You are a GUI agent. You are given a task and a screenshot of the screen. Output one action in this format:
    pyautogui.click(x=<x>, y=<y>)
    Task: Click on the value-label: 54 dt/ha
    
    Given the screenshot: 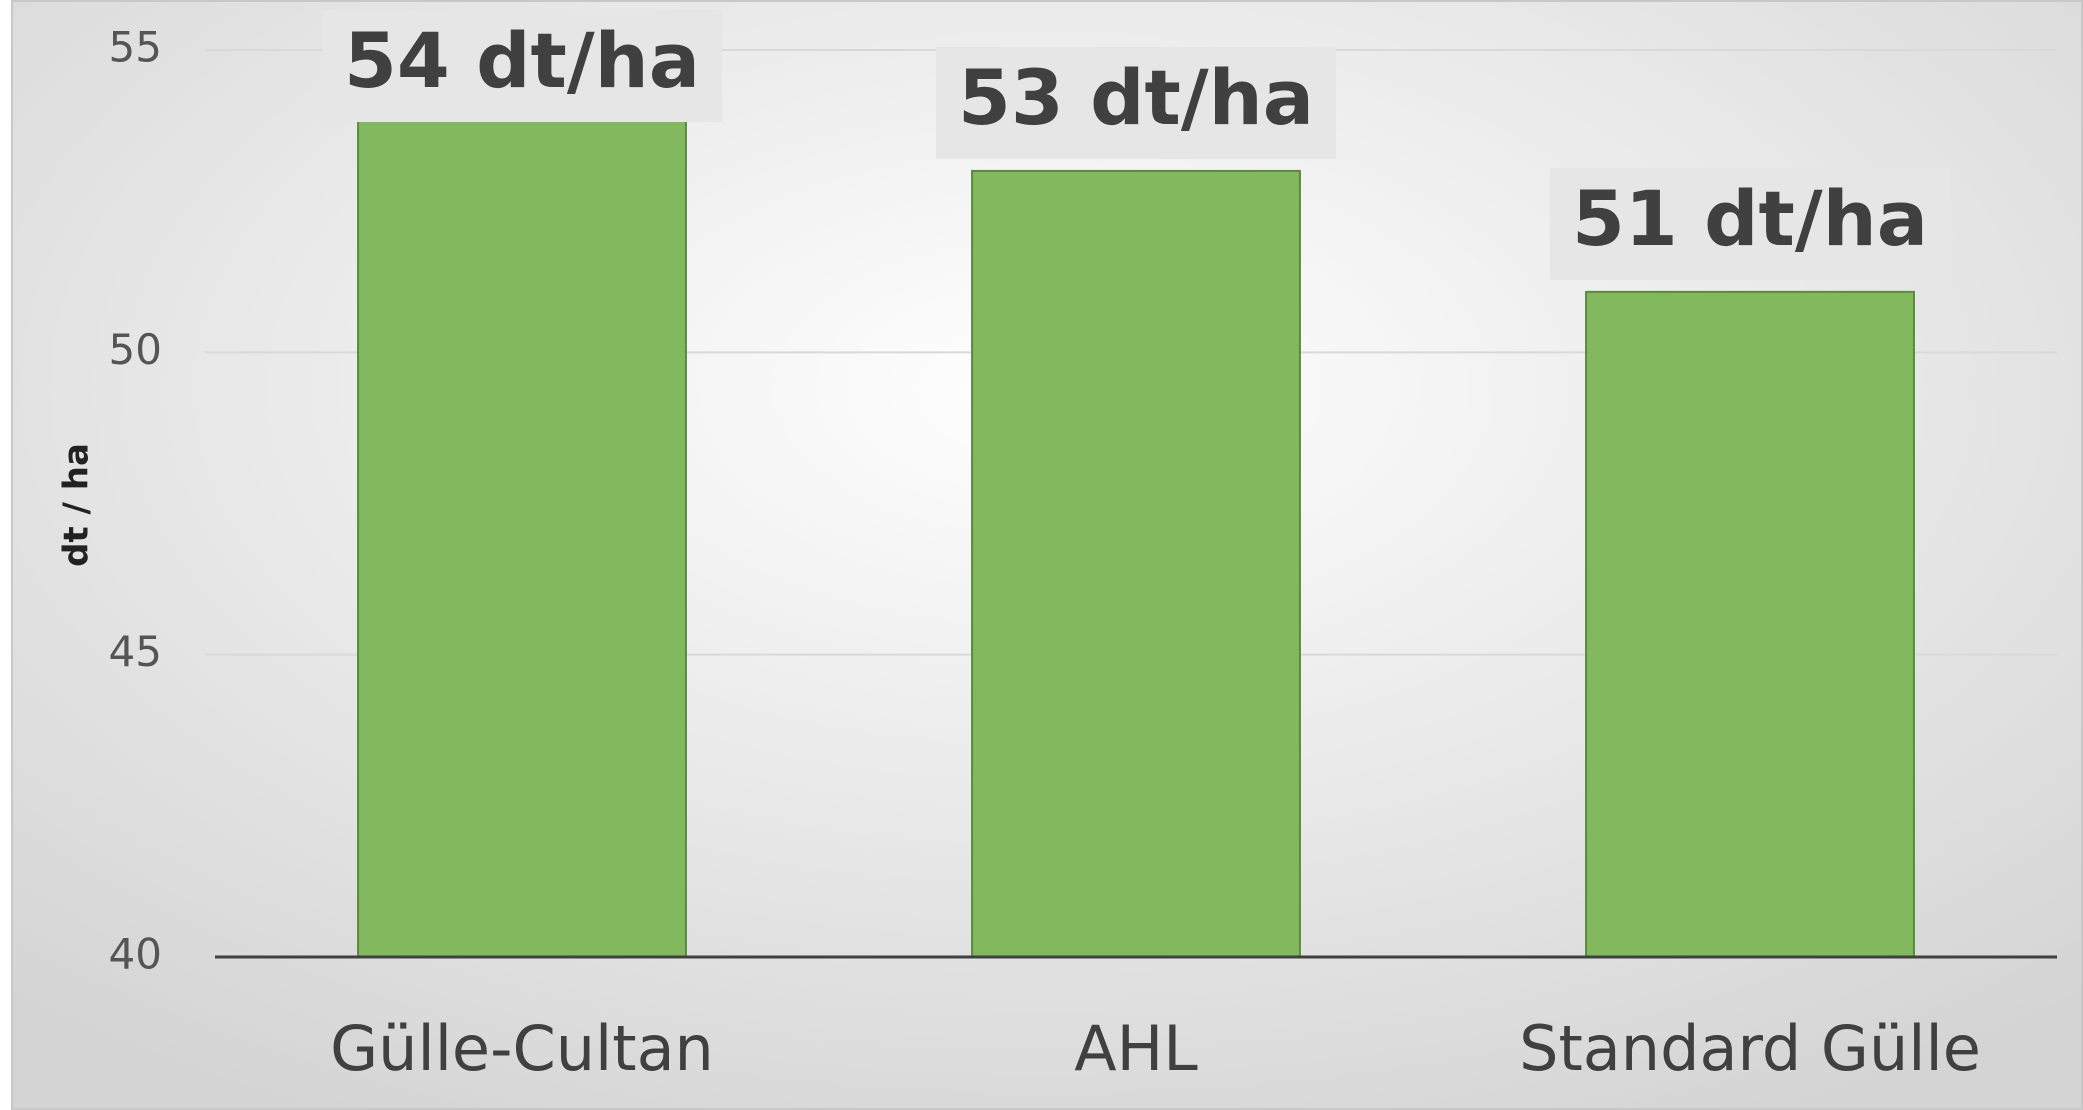 What is the action you would take?
    pyautogui.click(x=522, y=60)
    